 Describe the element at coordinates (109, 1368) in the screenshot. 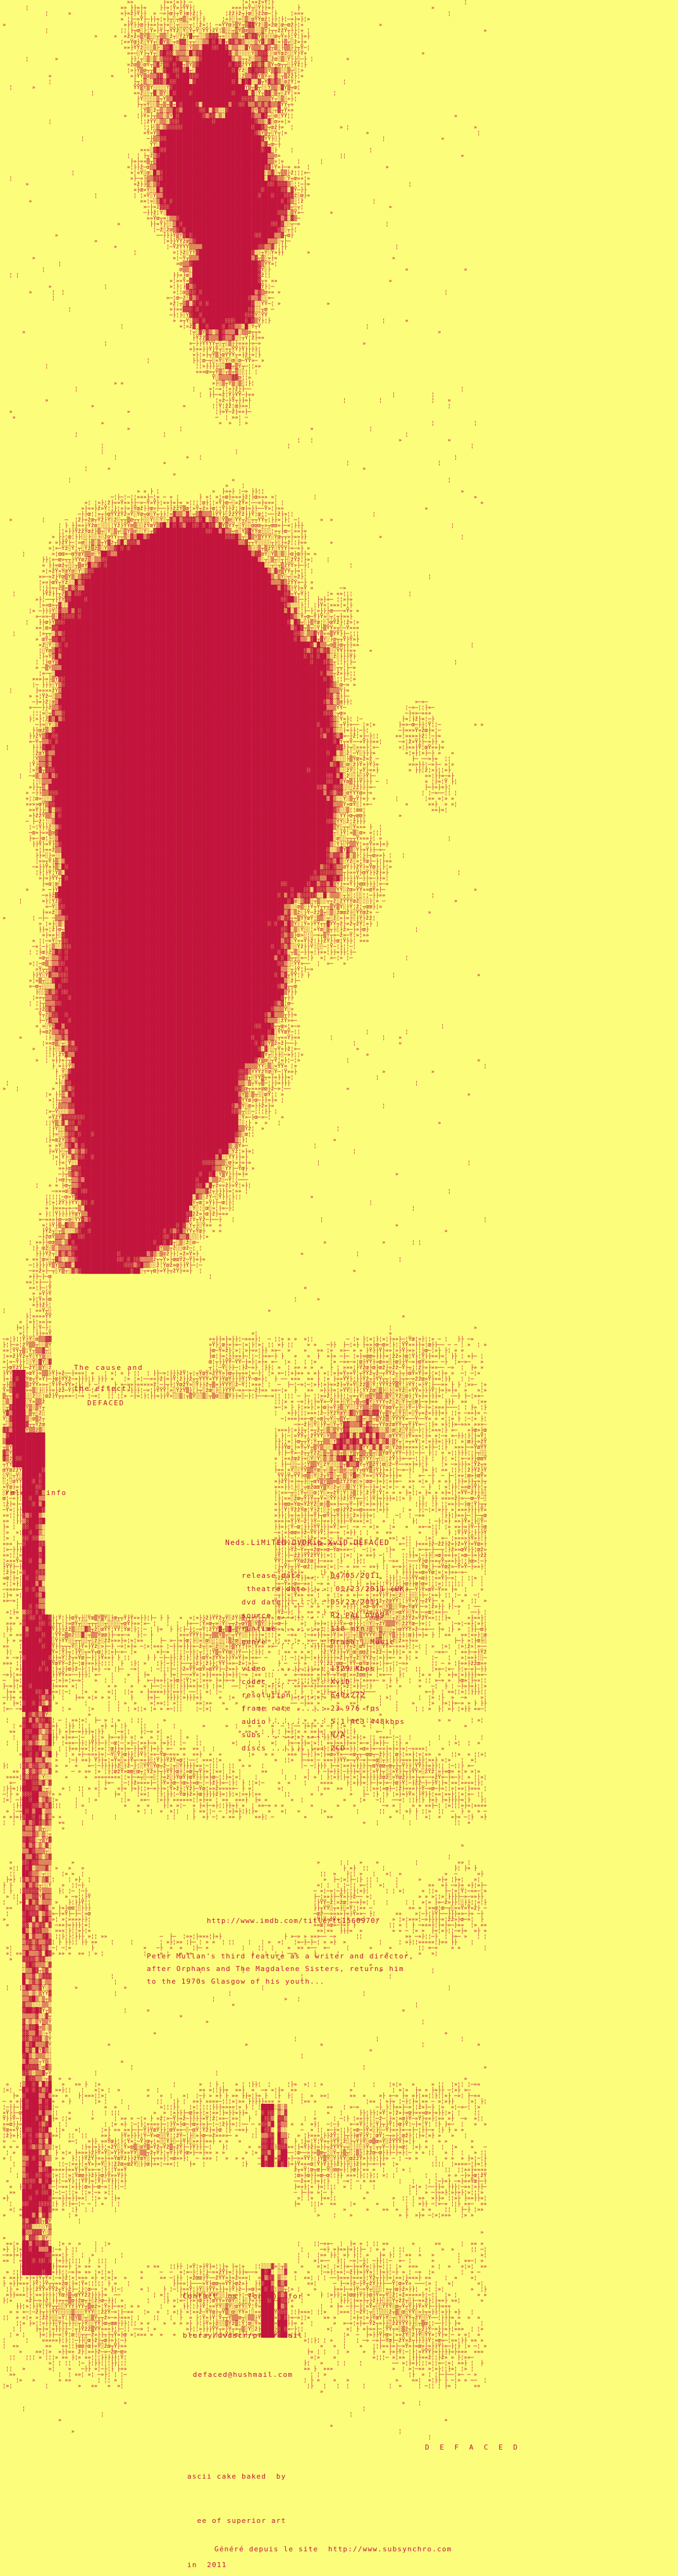

I see `cause-line-1: The cause and` at that location.